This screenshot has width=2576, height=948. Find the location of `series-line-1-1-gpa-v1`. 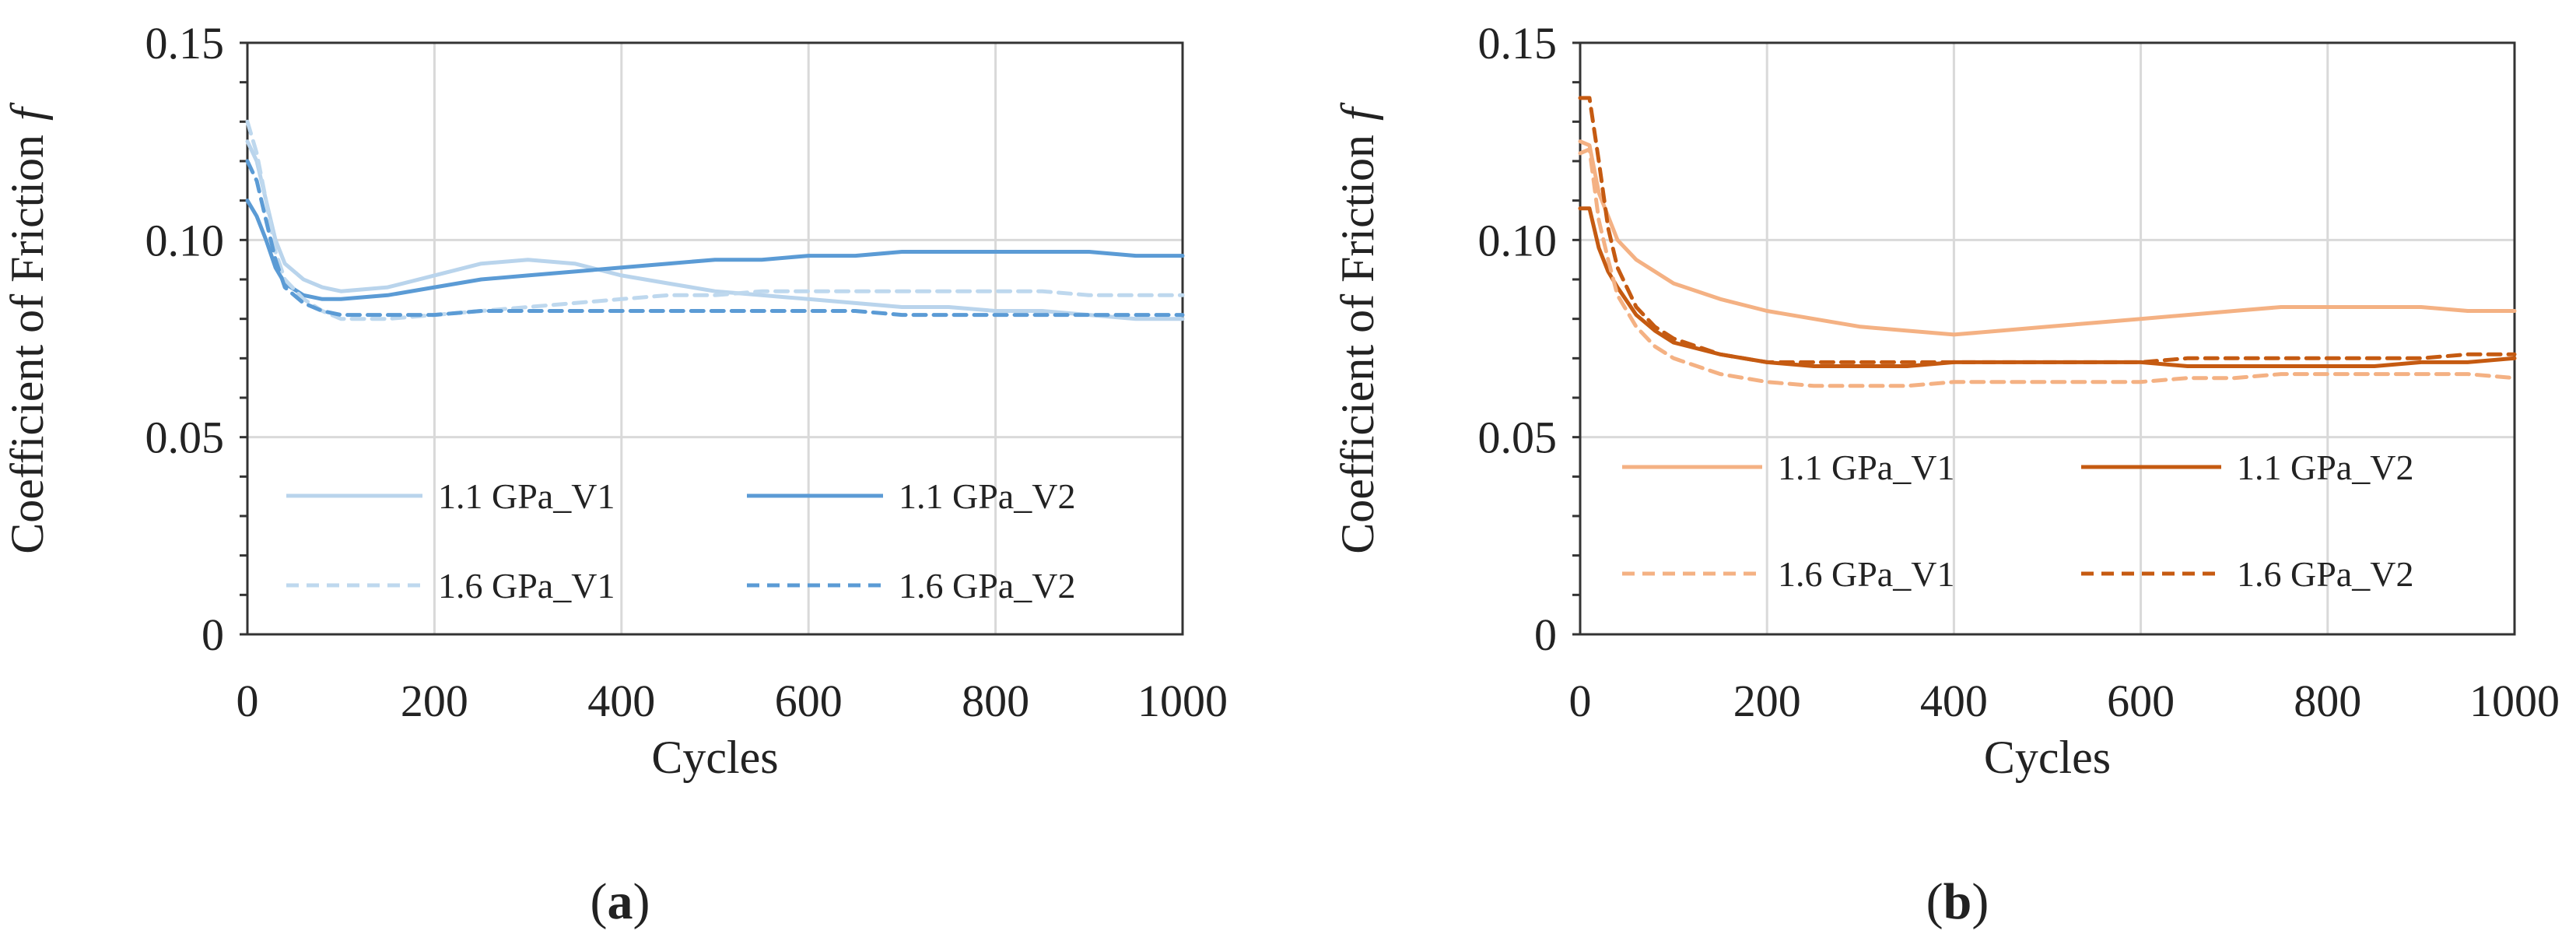

series-line-1-1-gpa-v1 is located at coordinates (2047, 238).